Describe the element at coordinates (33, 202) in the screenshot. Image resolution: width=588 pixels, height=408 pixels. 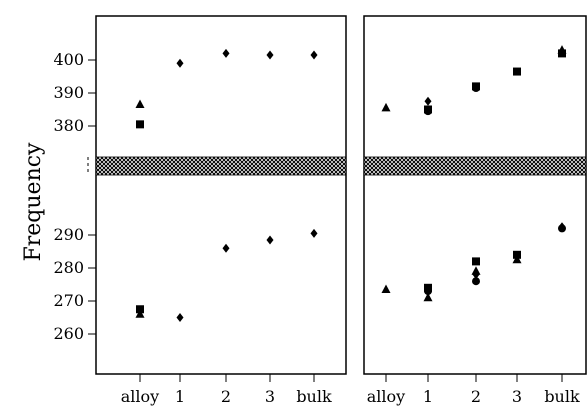
I see `y-axis-label: Frequency` at that location.